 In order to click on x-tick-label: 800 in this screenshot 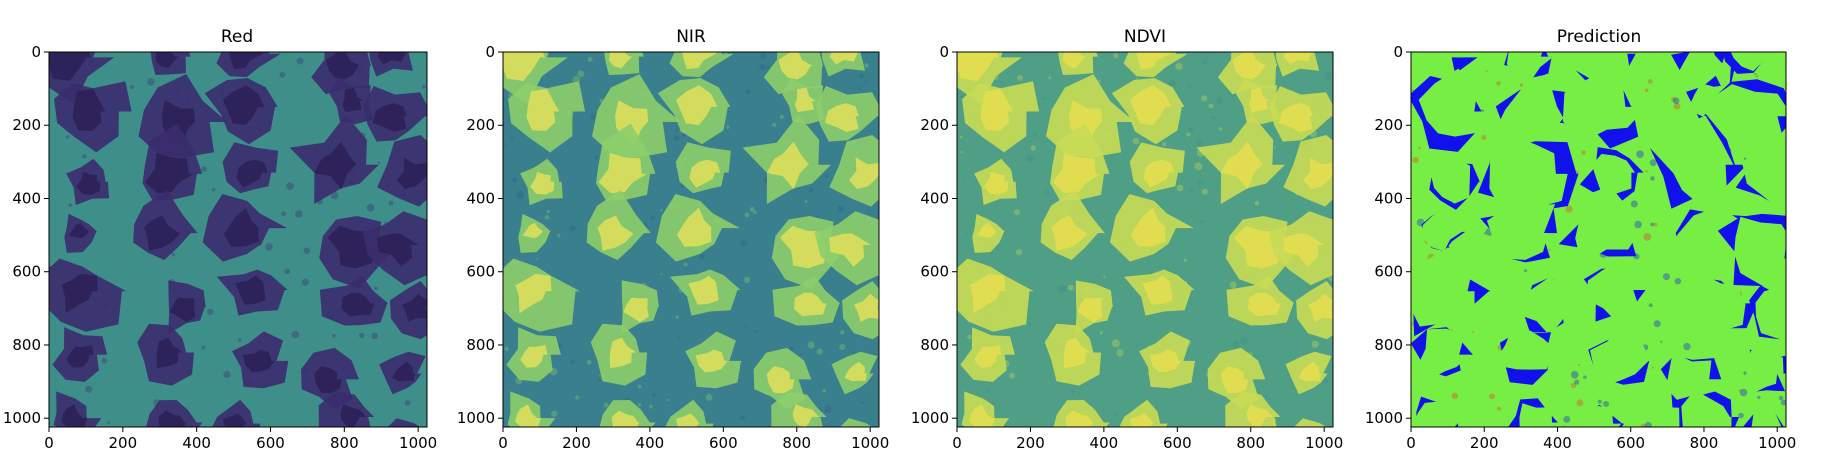, I will do `click(1704, 443)`.